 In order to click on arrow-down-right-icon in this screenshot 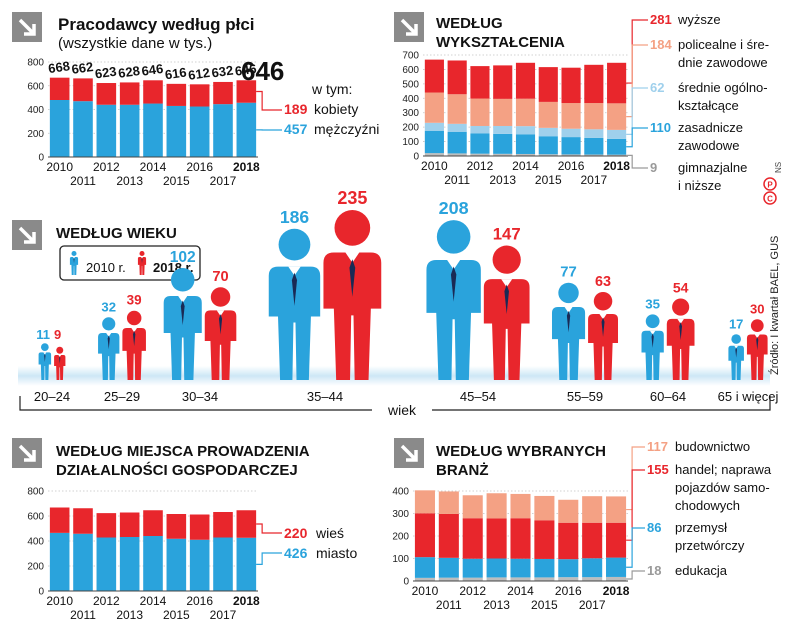, I will do `click(409, 453)`.